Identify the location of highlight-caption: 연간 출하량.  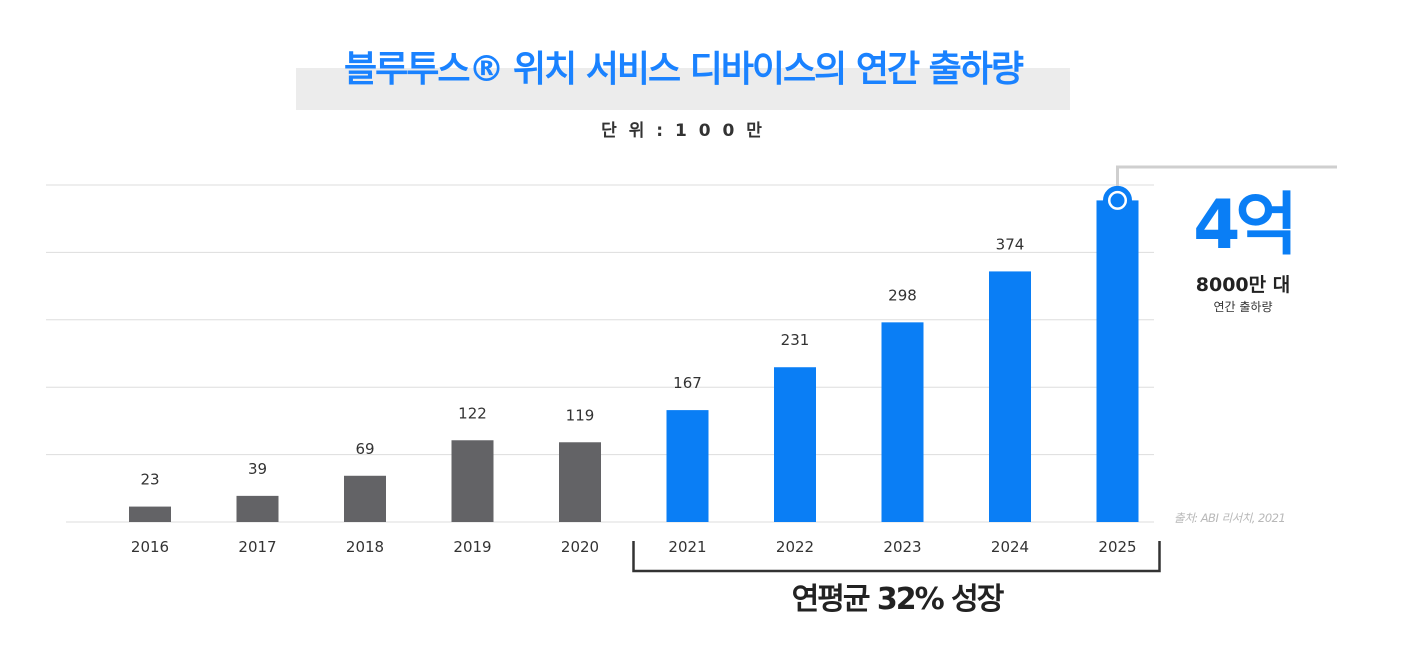
(1243, 307).